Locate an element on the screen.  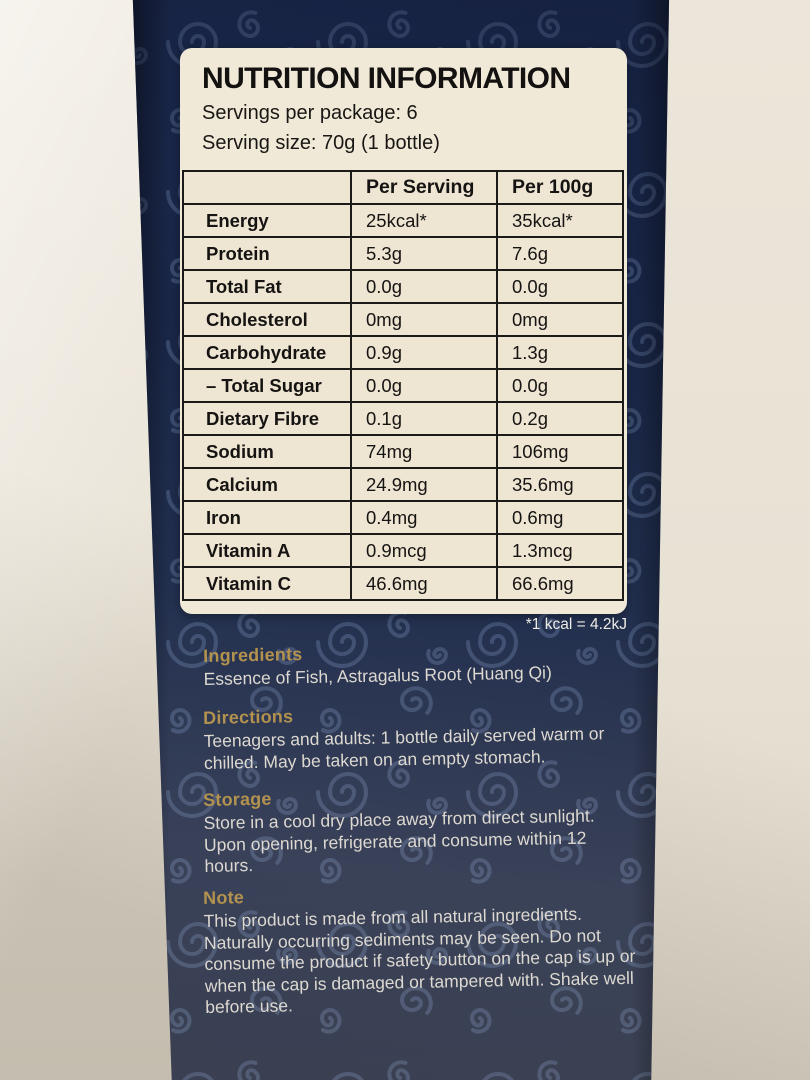
serving-size: Serving size: 70g (1 bottle) is located at coordinates (321, 143).